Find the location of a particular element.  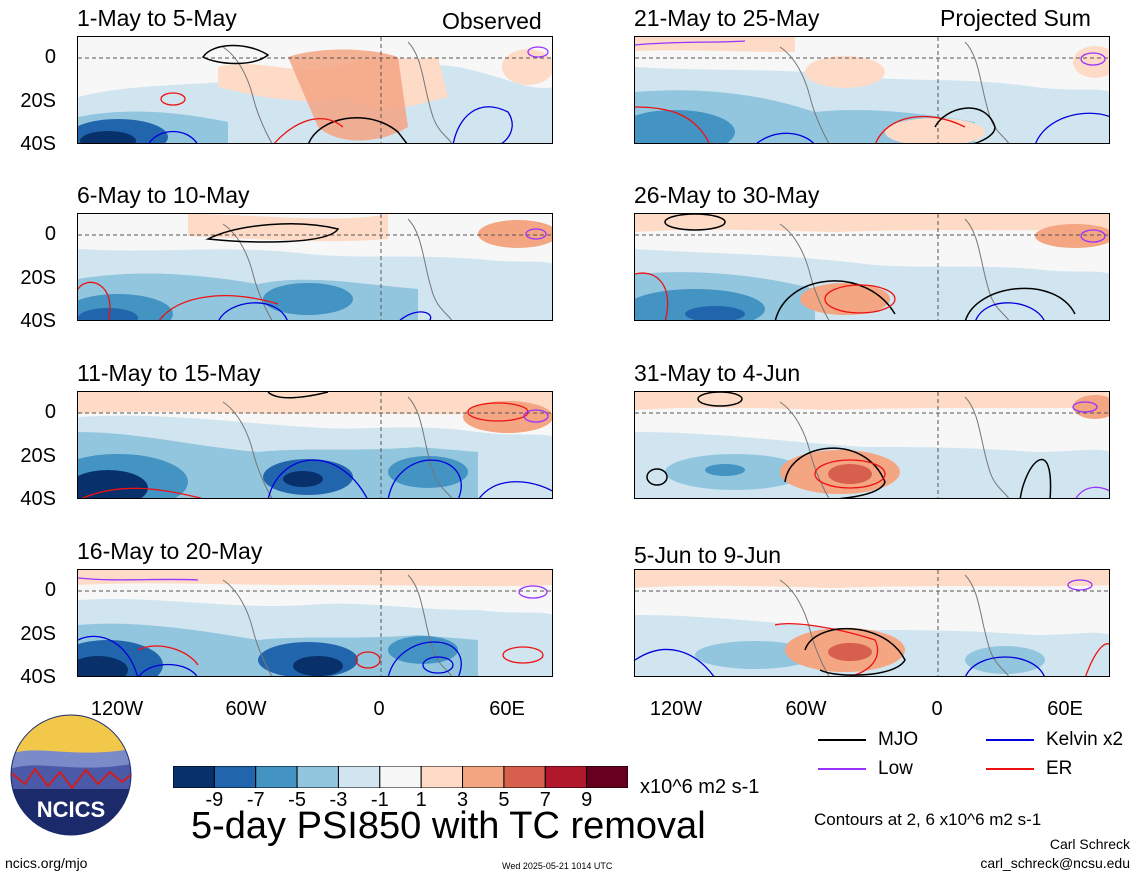

legend-line-kelvin is located at coordinates (1010, 740).